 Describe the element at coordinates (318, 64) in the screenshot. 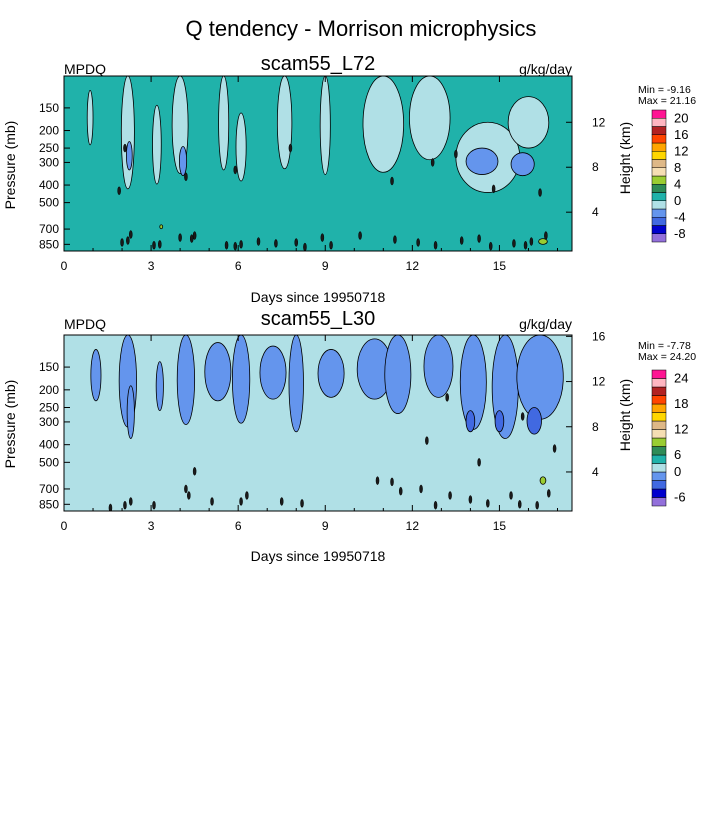

I see `panel-center-title: scam55_L72` at that location.